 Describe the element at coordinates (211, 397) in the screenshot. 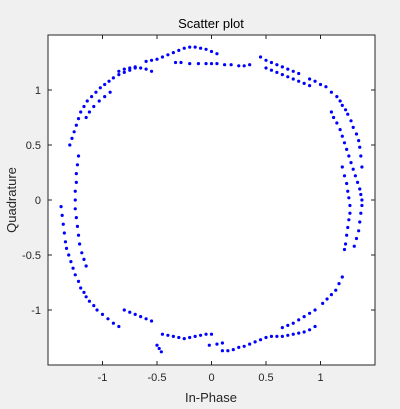

I see `x-axis-label: In-Phase` at that location.